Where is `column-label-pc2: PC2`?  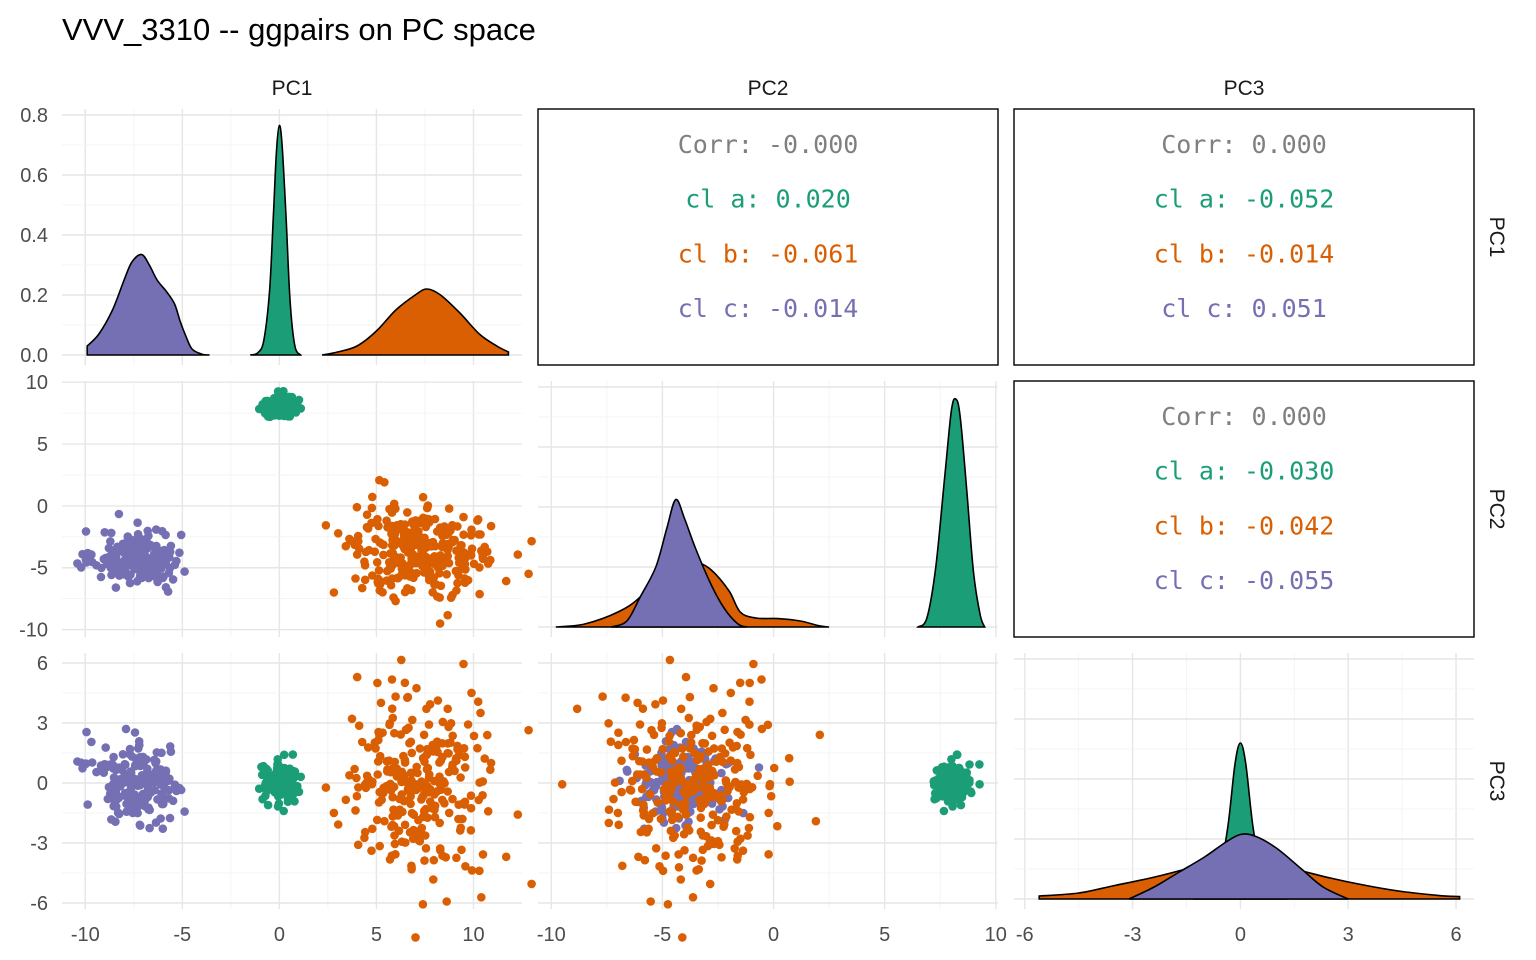
column-label-pc2: PC2 is located at coordinates (768, 88).